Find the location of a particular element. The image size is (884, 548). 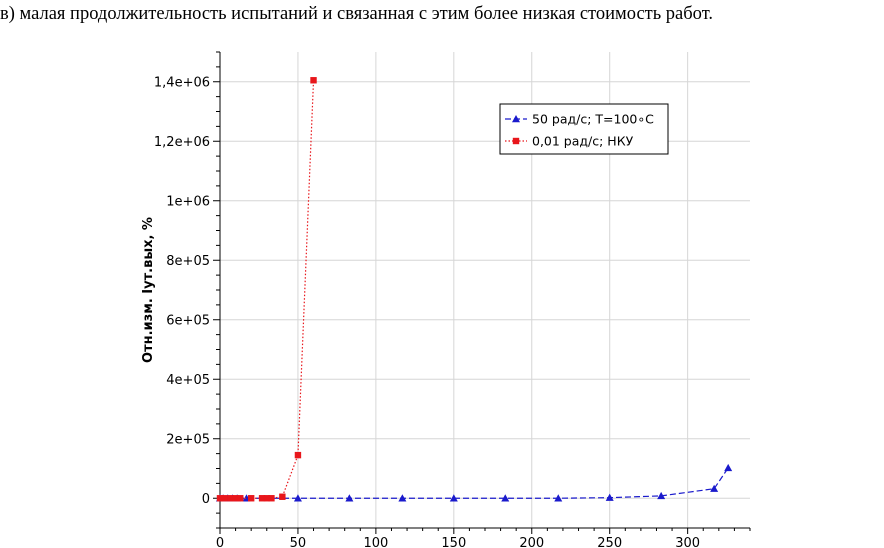

y-tick-label: 1,2e+06 is located at coordinates (182, 142).